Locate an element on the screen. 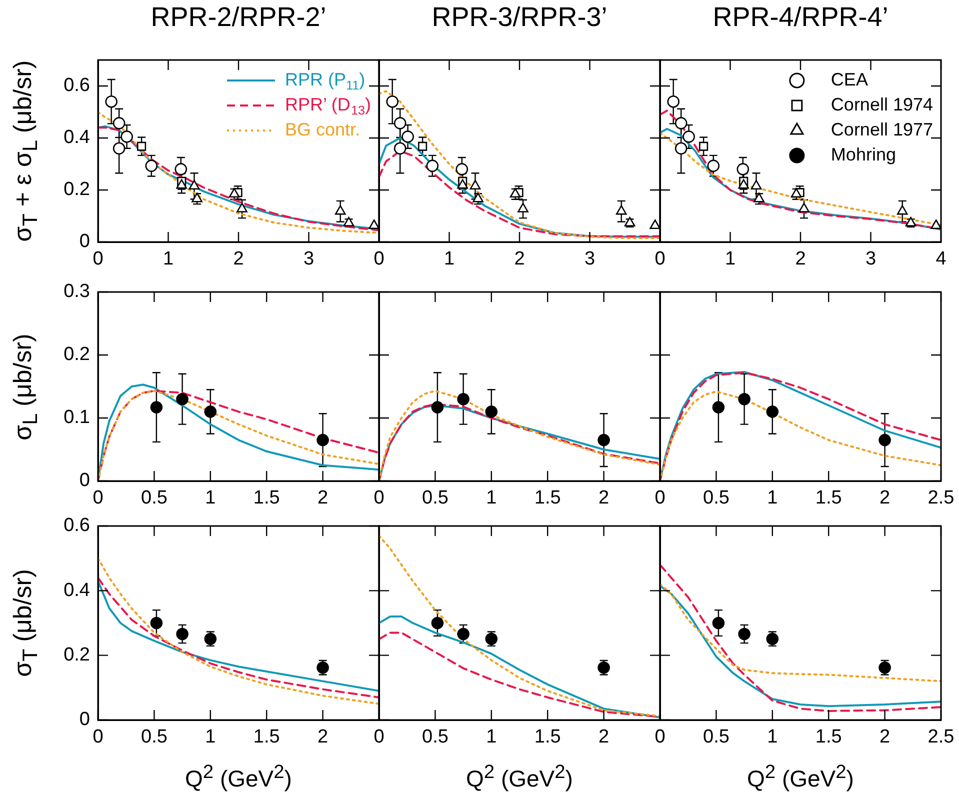  x-tick-label: 4 is located at coordinates (941, 259).